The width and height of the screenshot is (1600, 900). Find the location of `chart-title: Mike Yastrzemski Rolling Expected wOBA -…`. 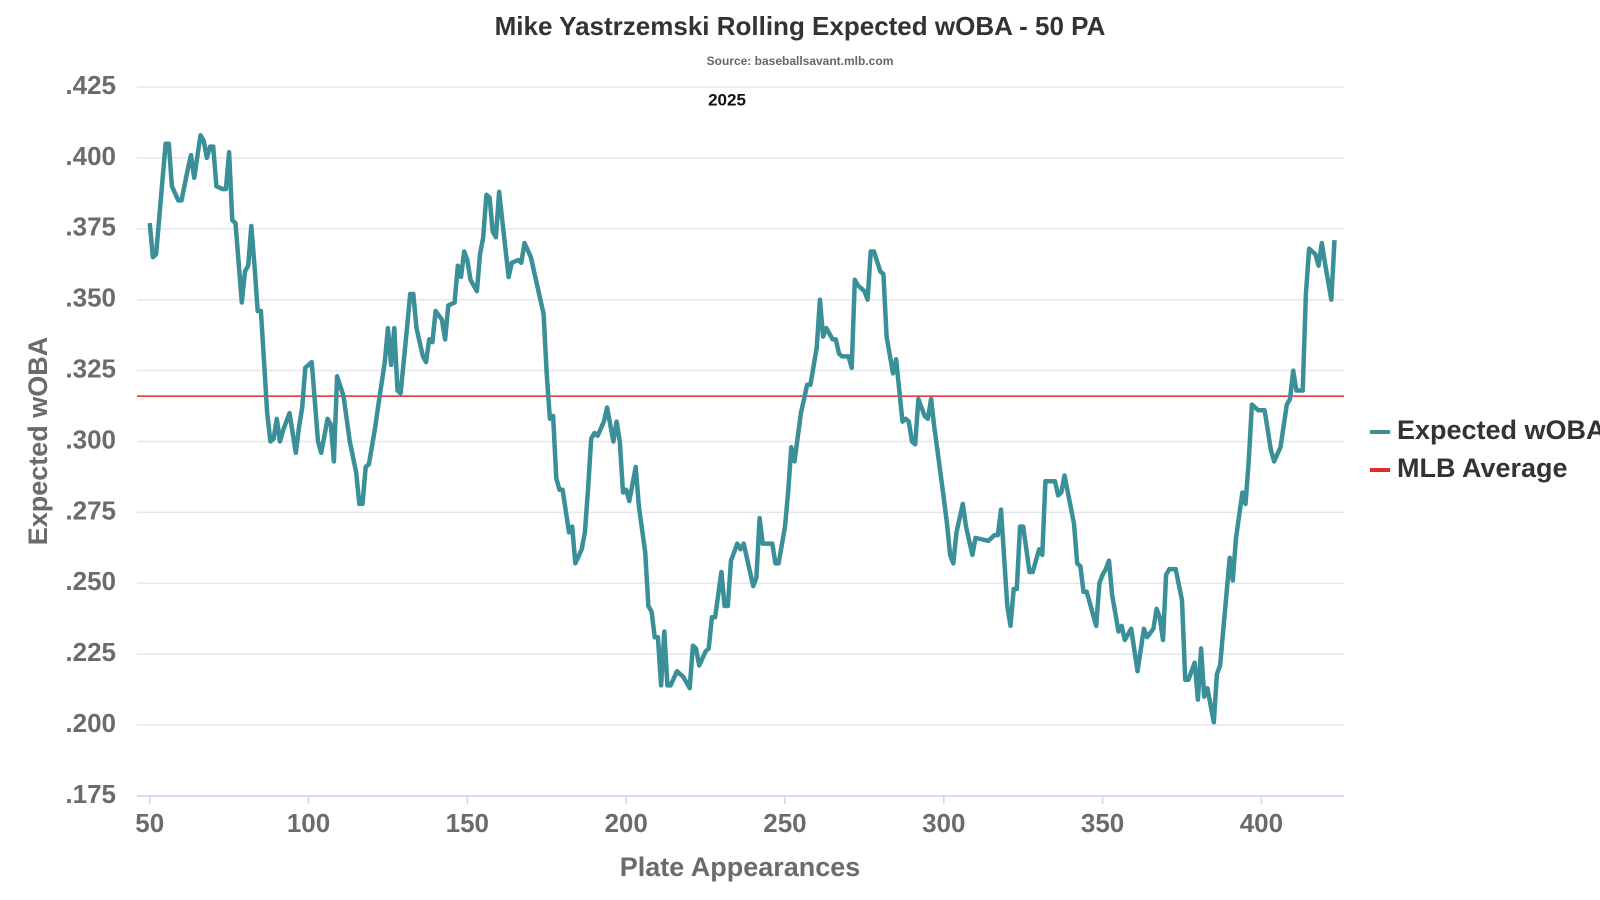

chart-title: Mike Yastrzemski Rolling Expected wOBA -… is located at coordinates (800, 26).